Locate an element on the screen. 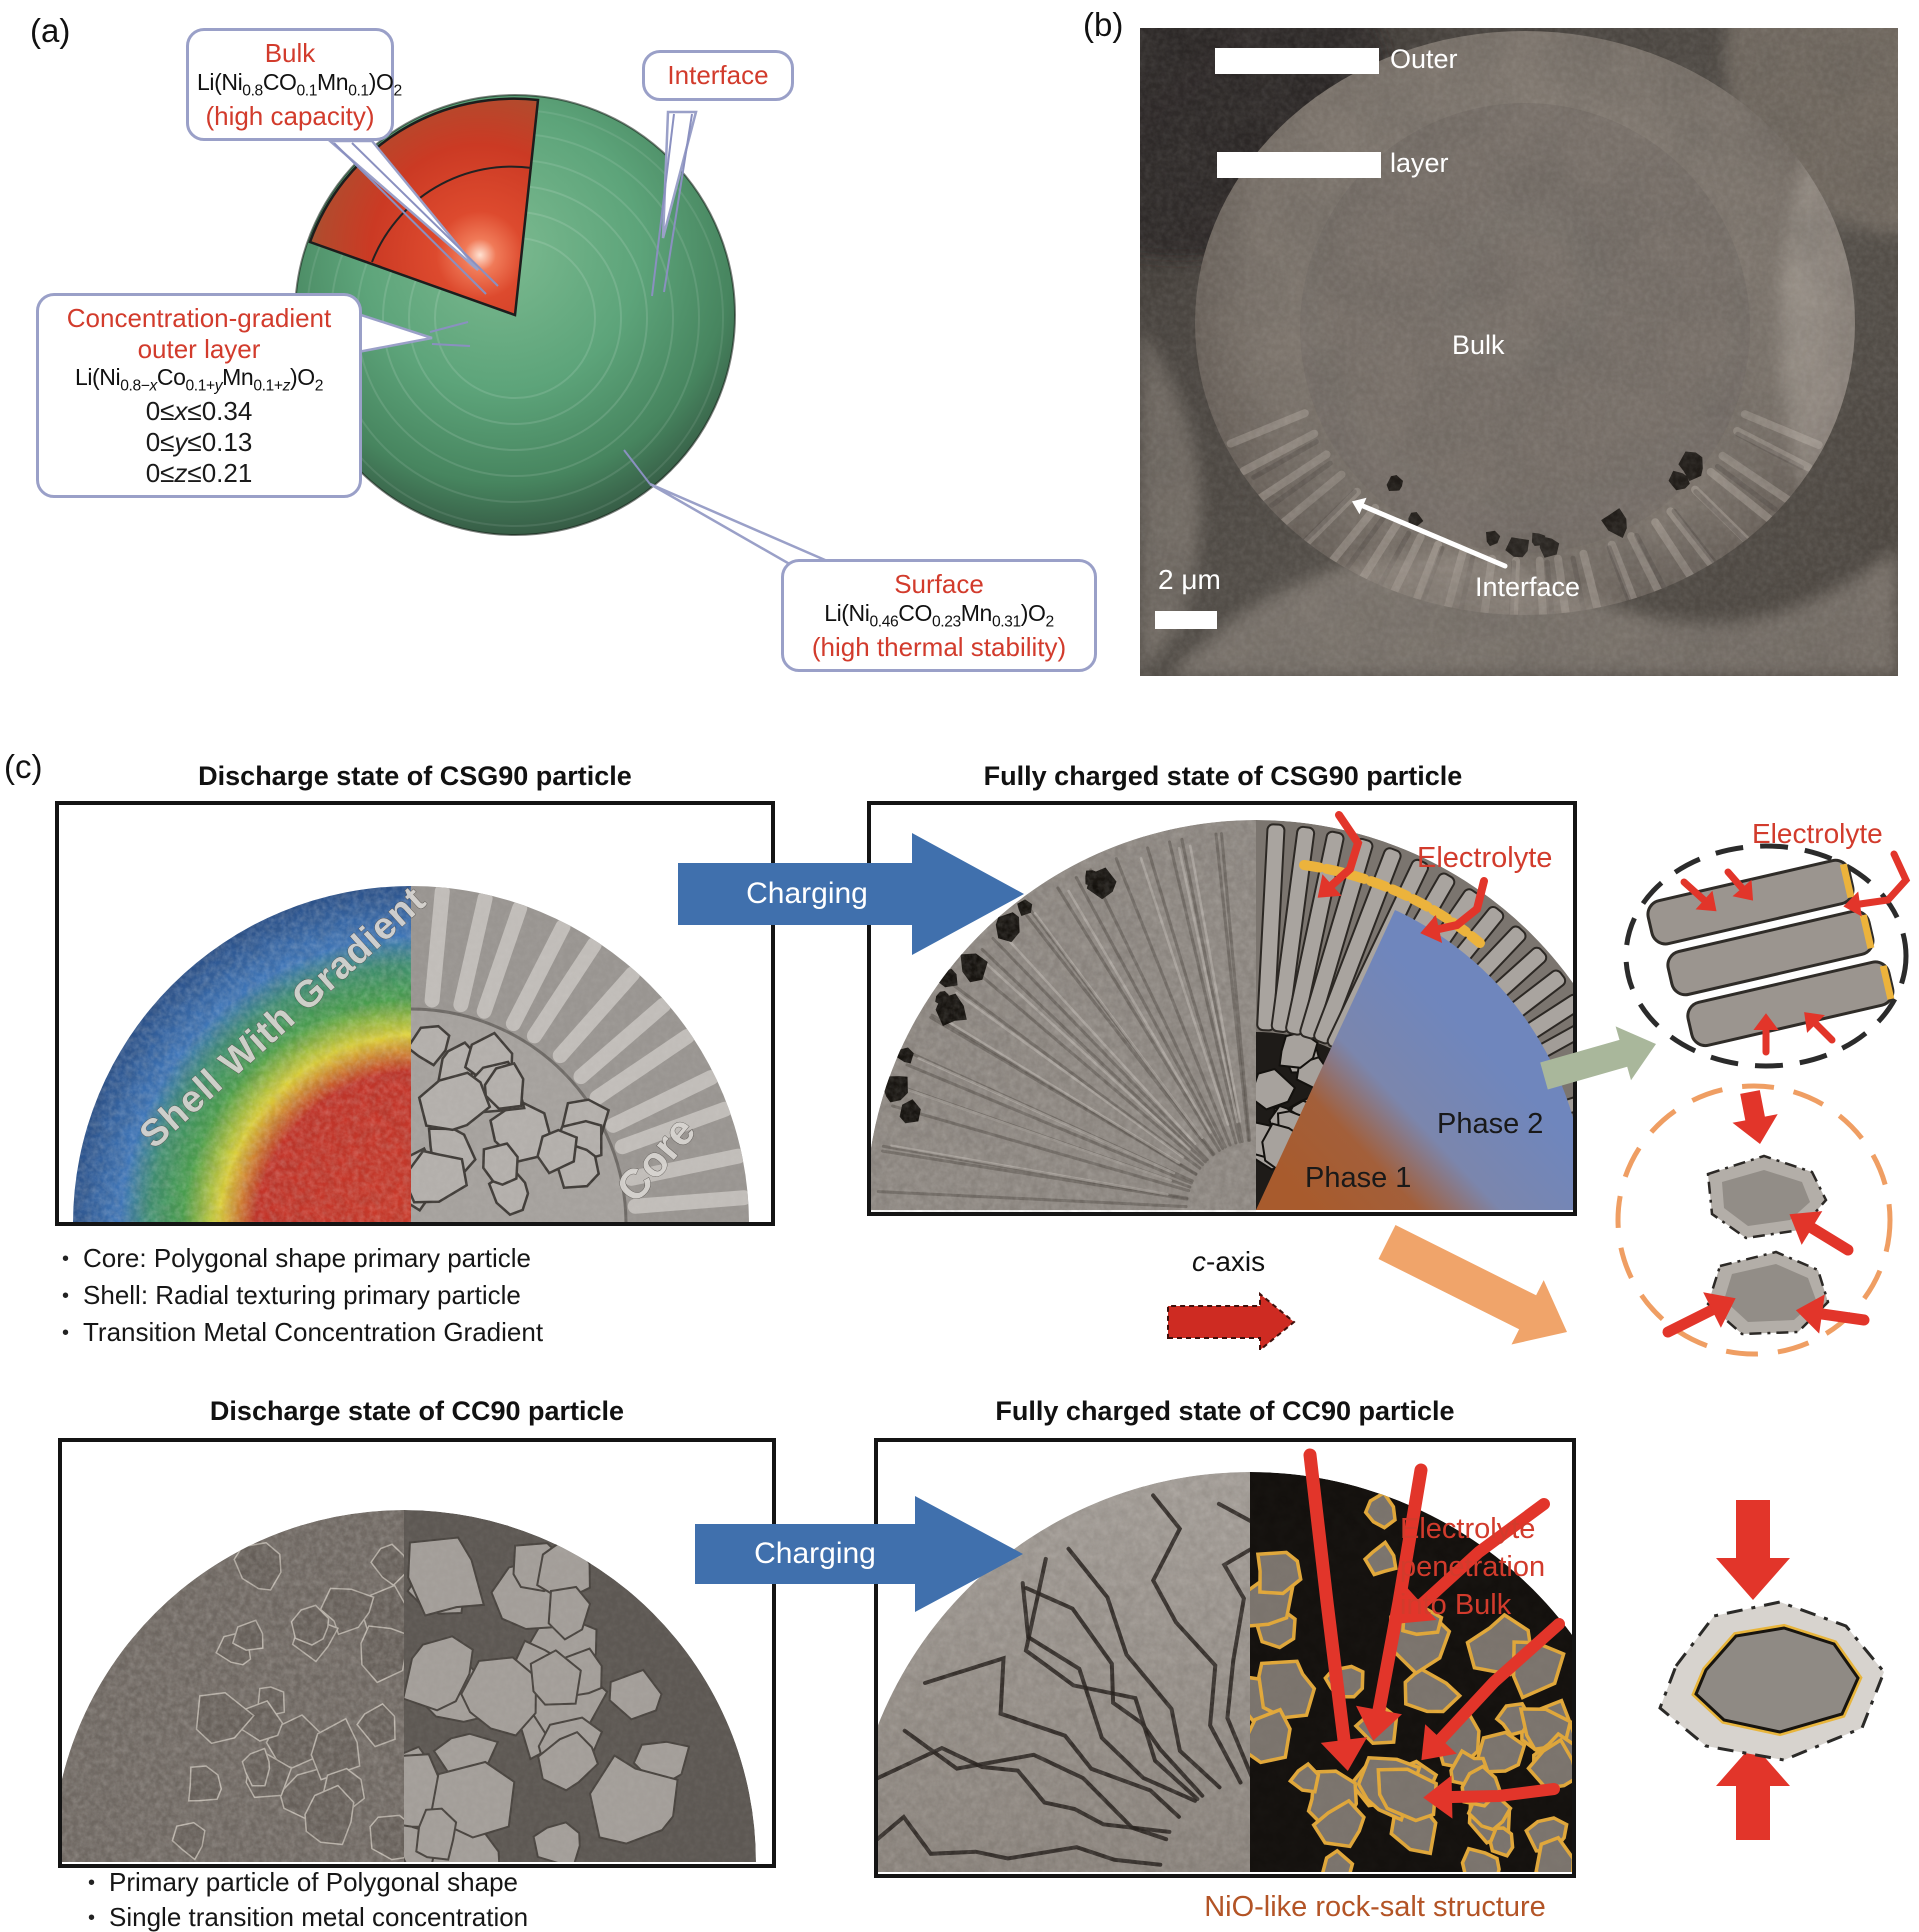  panel-a-label: (a) is located at coordinates (50, 30).